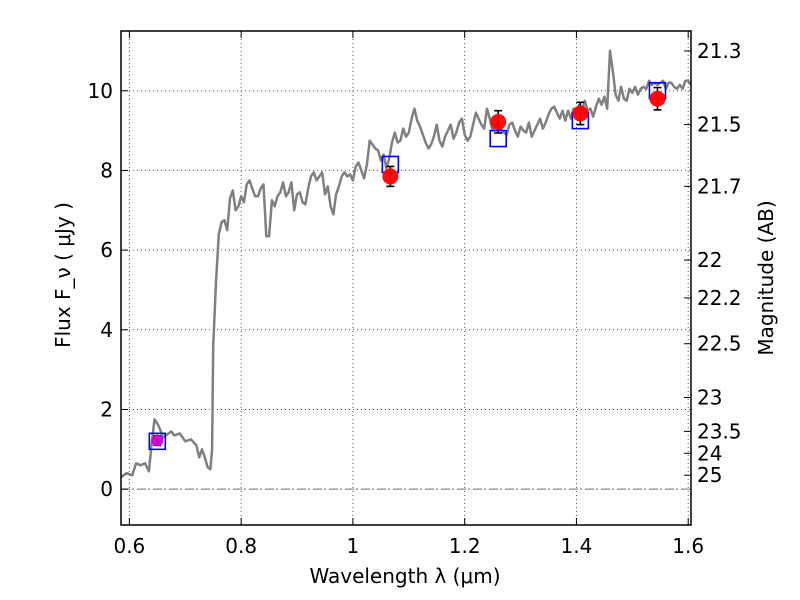  What do you see at coordinates (719, 298) in the screenshot?
I see `right-tick-label: 22.2` at bounding box center [719, 298].